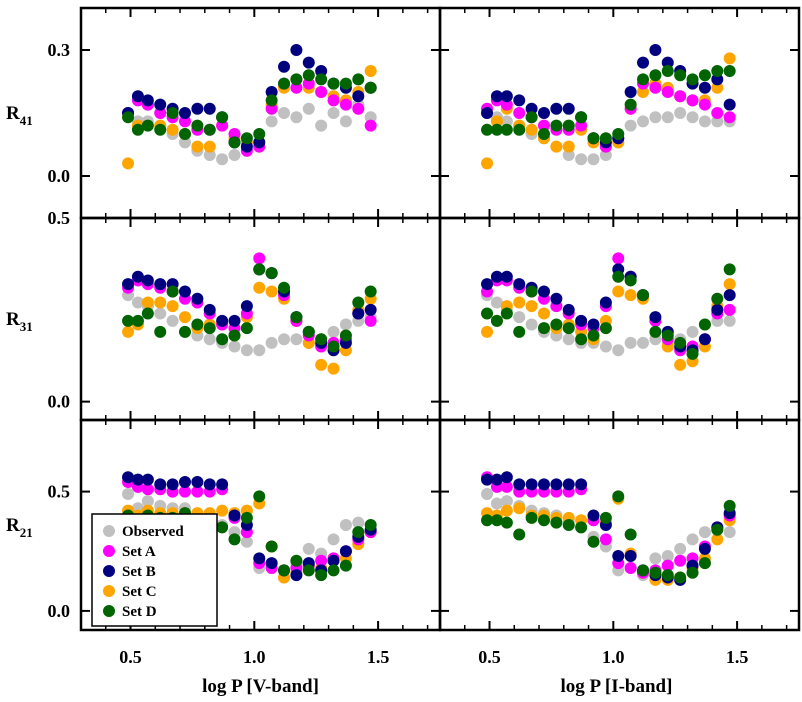 The height and width of the screenshot is (702, 802). Describe the element at coordinates (260, 113) in the screenshot. I see `panel-r0-c0` at that location.